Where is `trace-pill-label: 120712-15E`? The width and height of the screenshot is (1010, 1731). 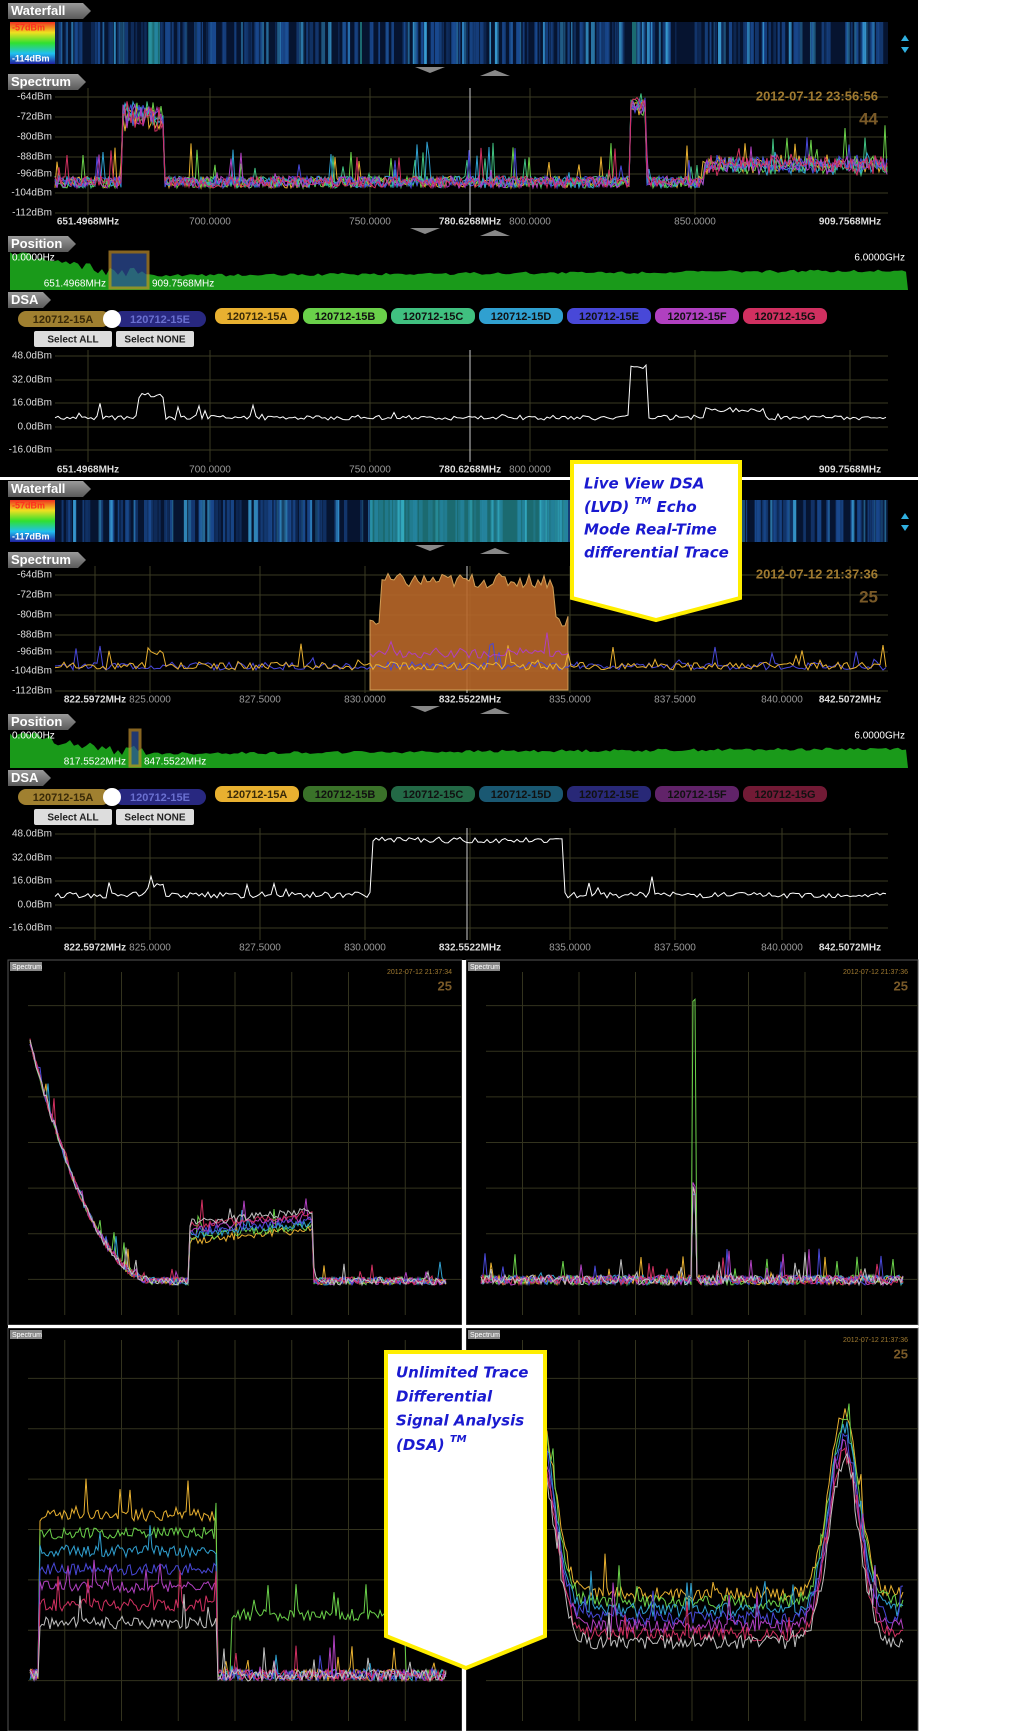
trace-pill-label: 120712-15E is located at coordinates (609, 795).